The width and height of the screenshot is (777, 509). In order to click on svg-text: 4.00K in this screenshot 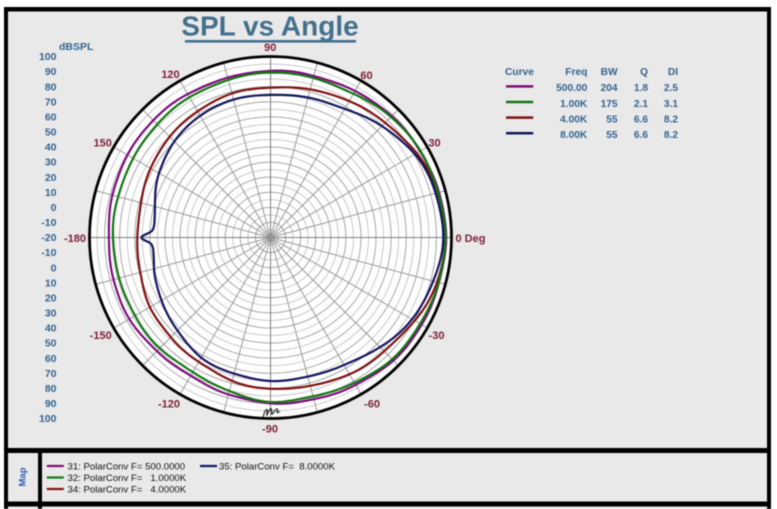, I will do `click(574, 119)`.